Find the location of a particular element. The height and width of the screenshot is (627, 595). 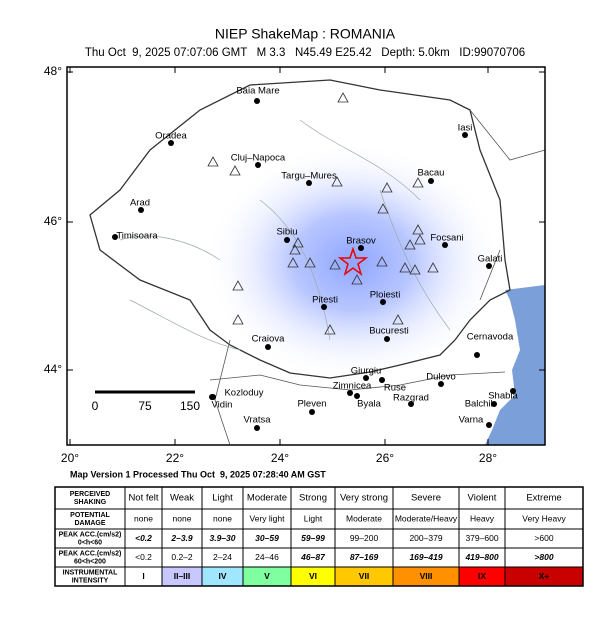

legend-value: I is located at coordinates (143, 576).